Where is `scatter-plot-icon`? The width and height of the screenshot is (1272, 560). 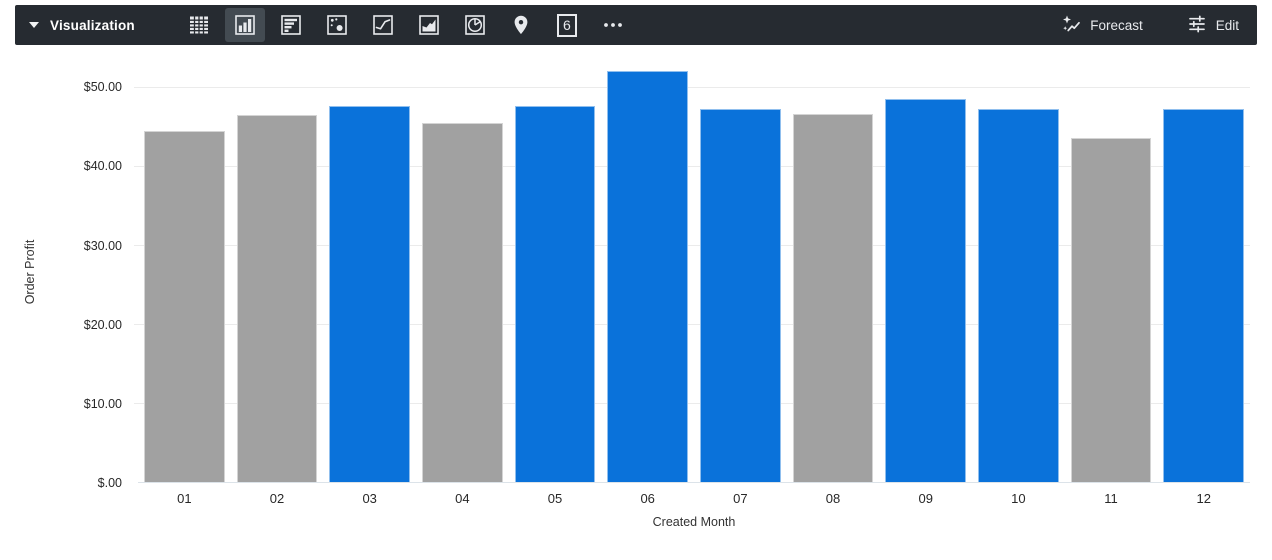
scatter-plot-icon is located at coordinates (337, 25).